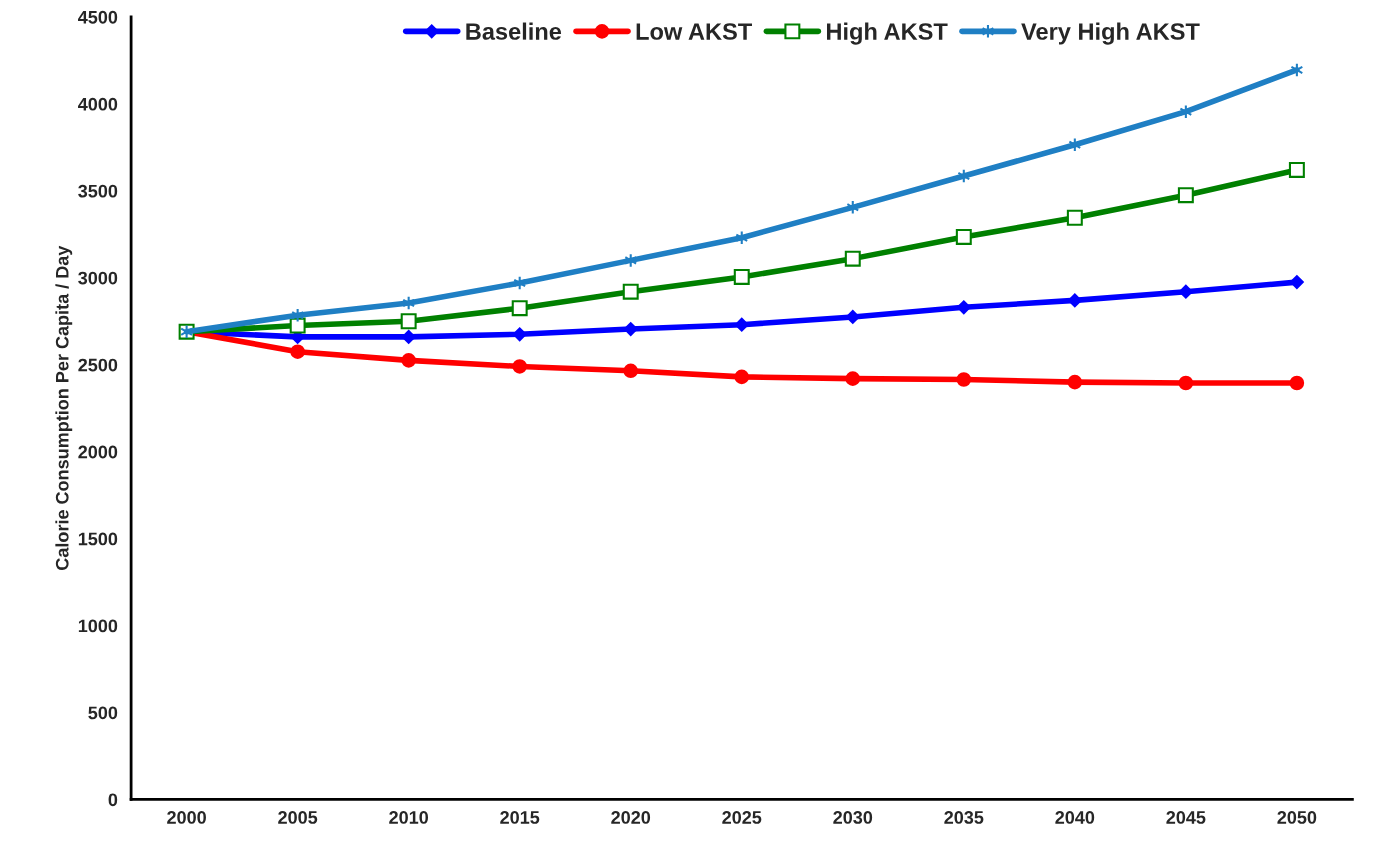  I want to click on y-tick-label: 500, so click(103, 713).